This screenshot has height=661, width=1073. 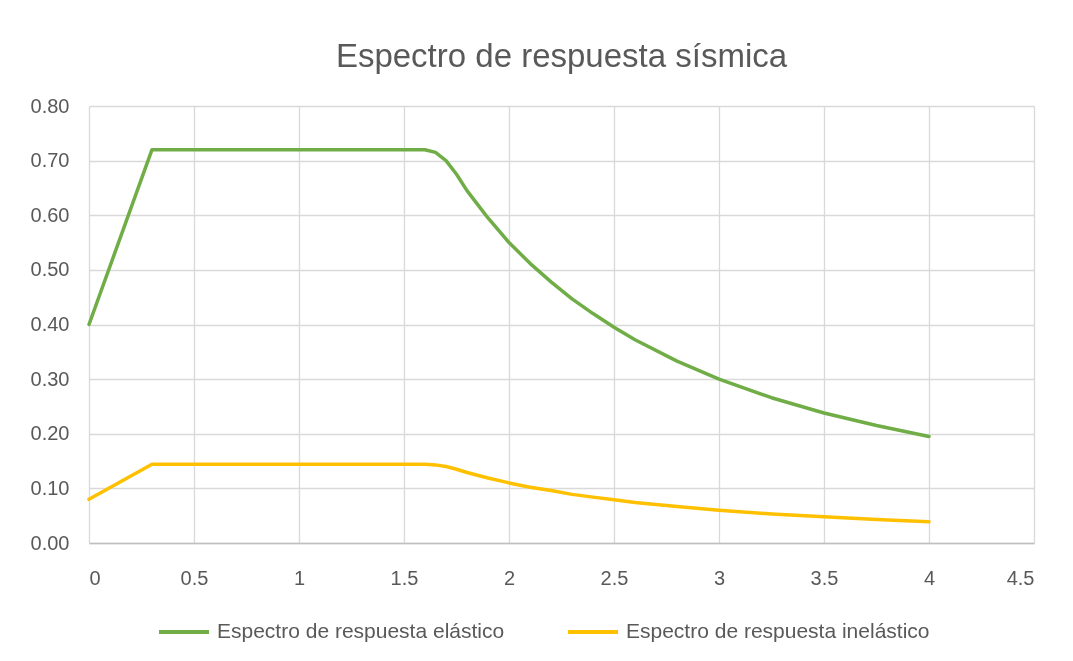 I want to click on y-tick-label: 0.80, so click(x=50, y=105).